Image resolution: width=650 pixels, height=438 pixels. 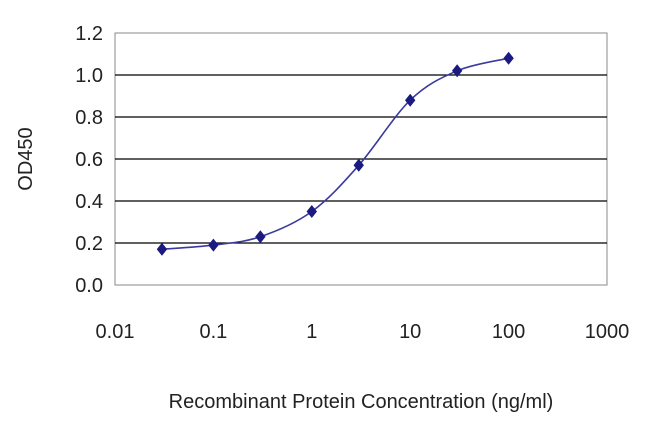 What do you see at coordinates (89, 160) in the screenshot?
I see `y-tick-label: 0.6` at bounding box center [89, 160].